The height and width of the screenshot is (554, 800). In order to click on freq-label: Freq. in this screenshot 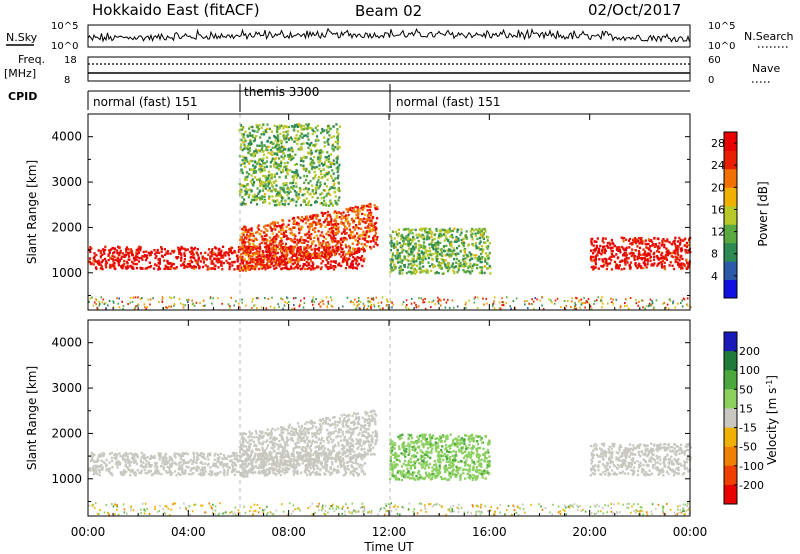, I will do `click(31, 59)`.